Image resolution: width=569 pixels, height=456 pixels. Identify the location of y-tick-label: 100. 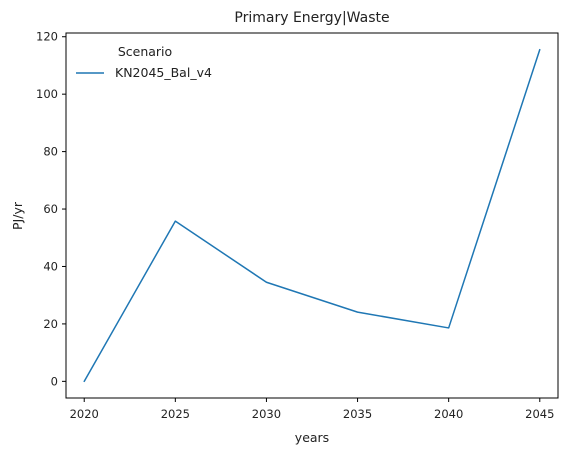
(47, 94).